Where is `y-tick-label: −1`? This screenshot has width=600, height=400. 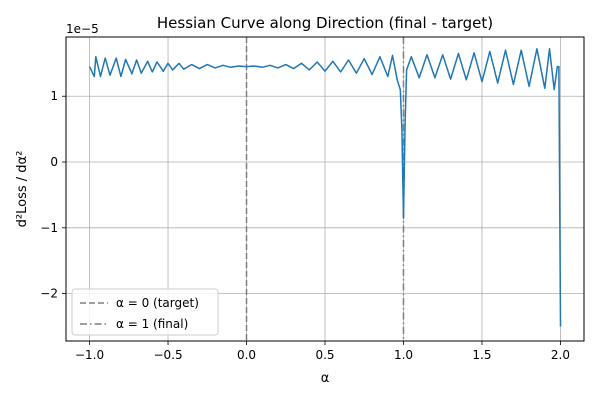 y-tick-label: −1 is located at coordinates (49, 228).